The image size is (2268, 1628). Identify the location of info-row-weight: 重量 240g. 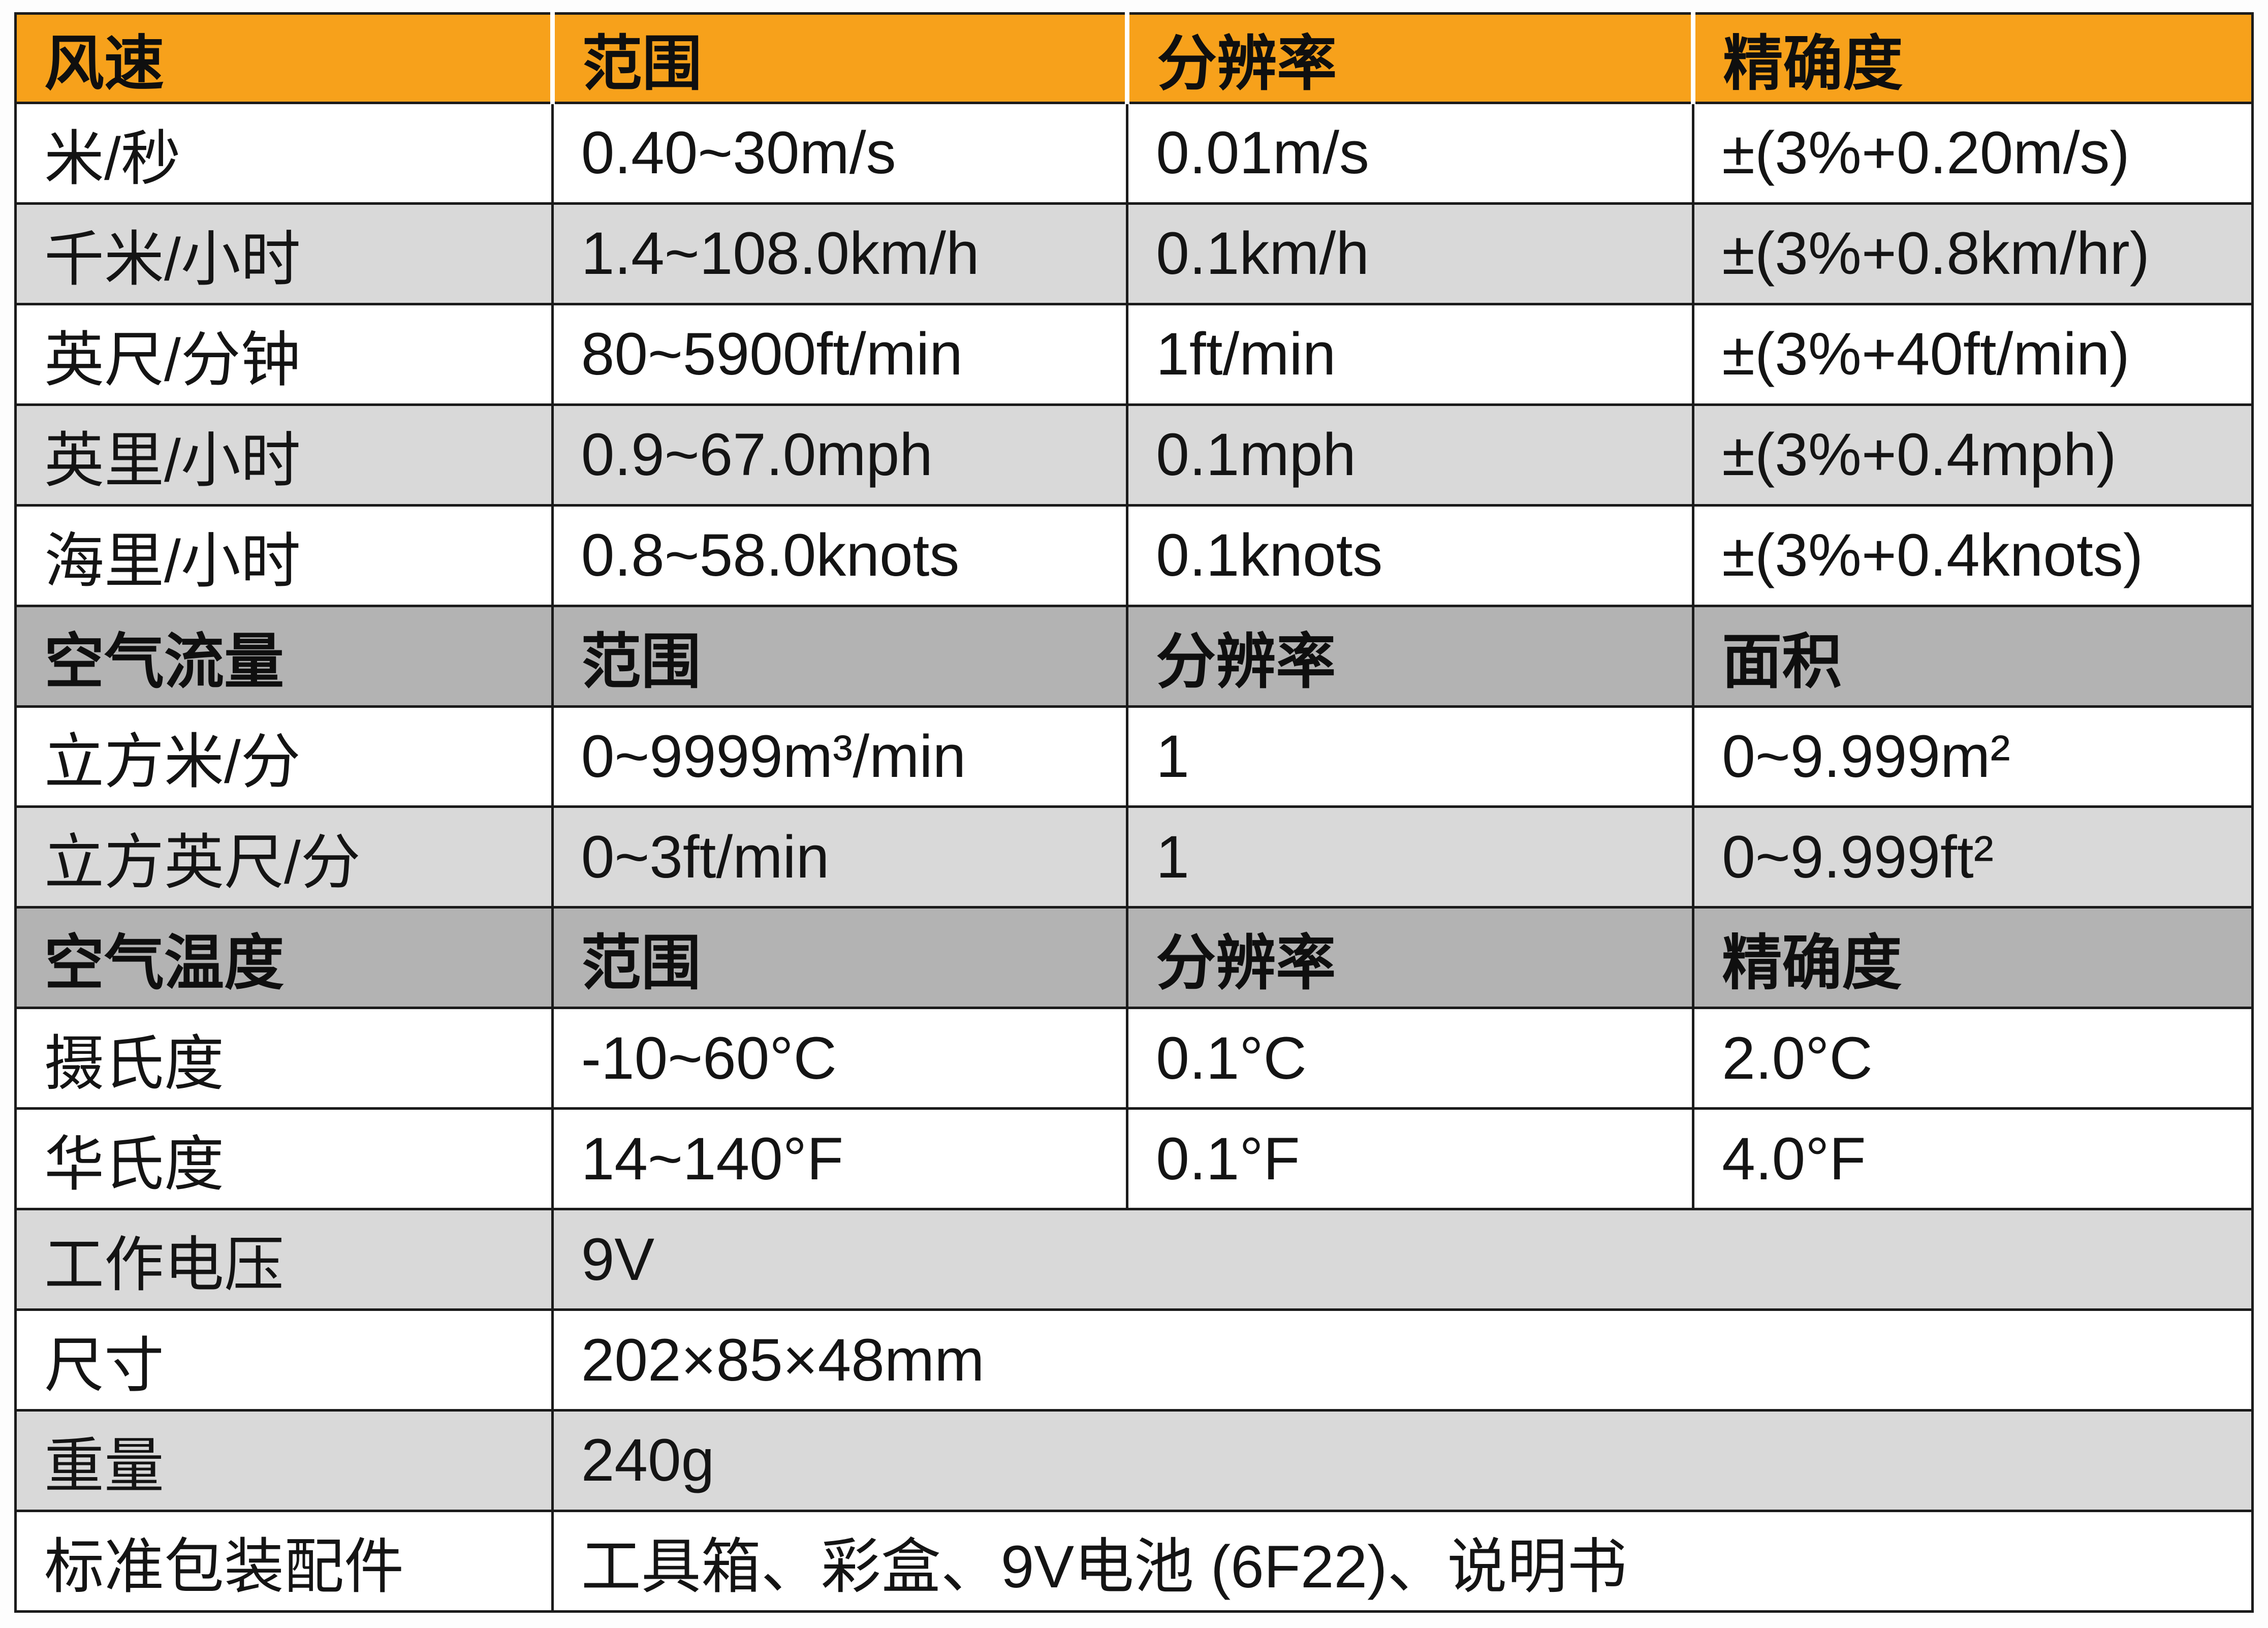
(1134, 1460).